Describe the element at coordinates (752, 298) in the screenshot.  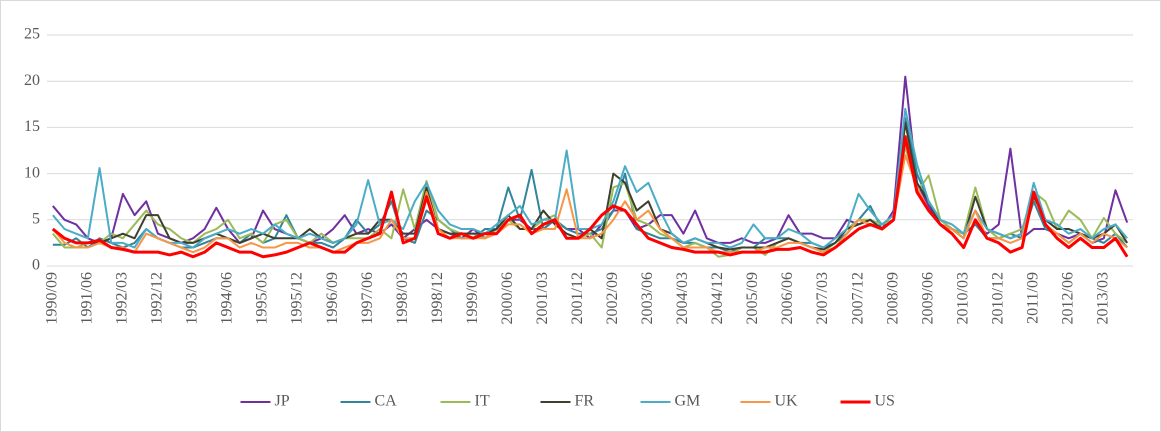
I see `x-tick-label: 2005/09` at that location.